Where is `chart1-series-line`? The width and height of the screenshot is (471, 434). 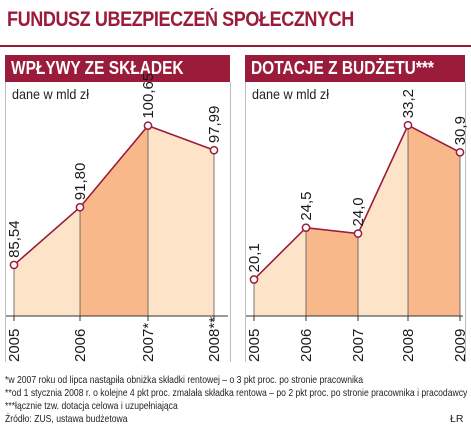 chart1-series-line is located at coordinates (114, 195).